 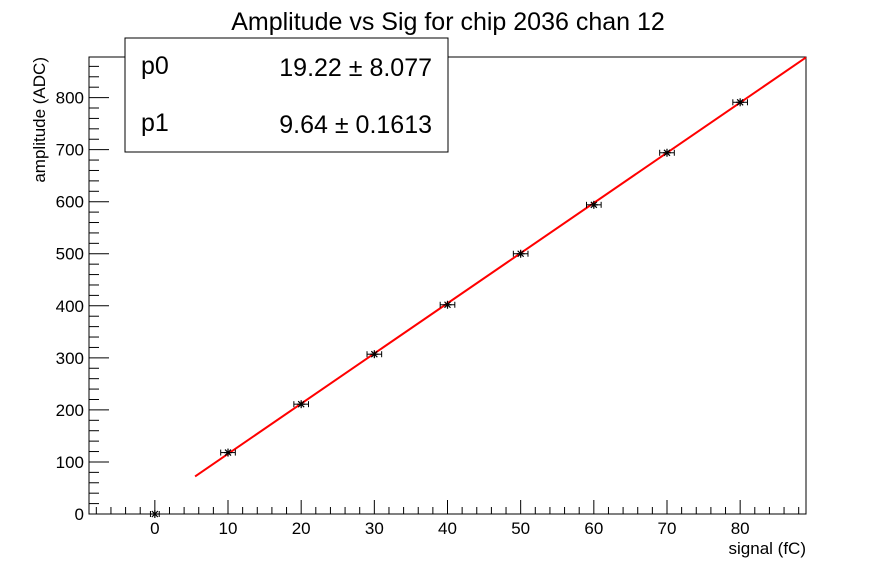 I want to click on y-tick-label: 0, so click(x=79, y=514).